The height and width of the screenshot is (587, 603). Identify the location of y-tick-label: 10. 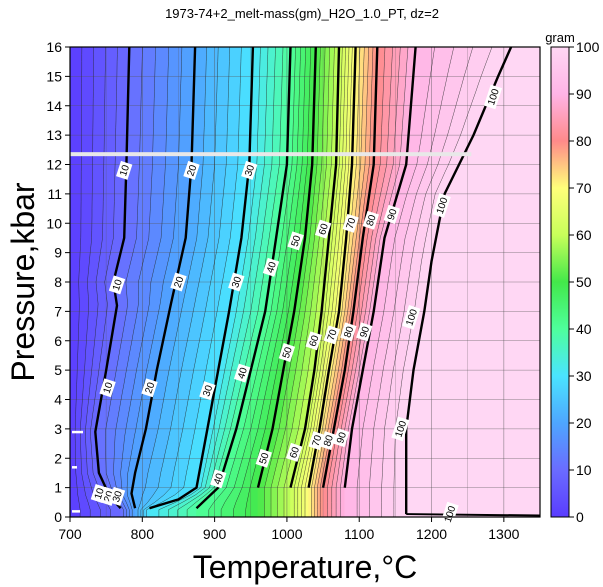
(54, 223).